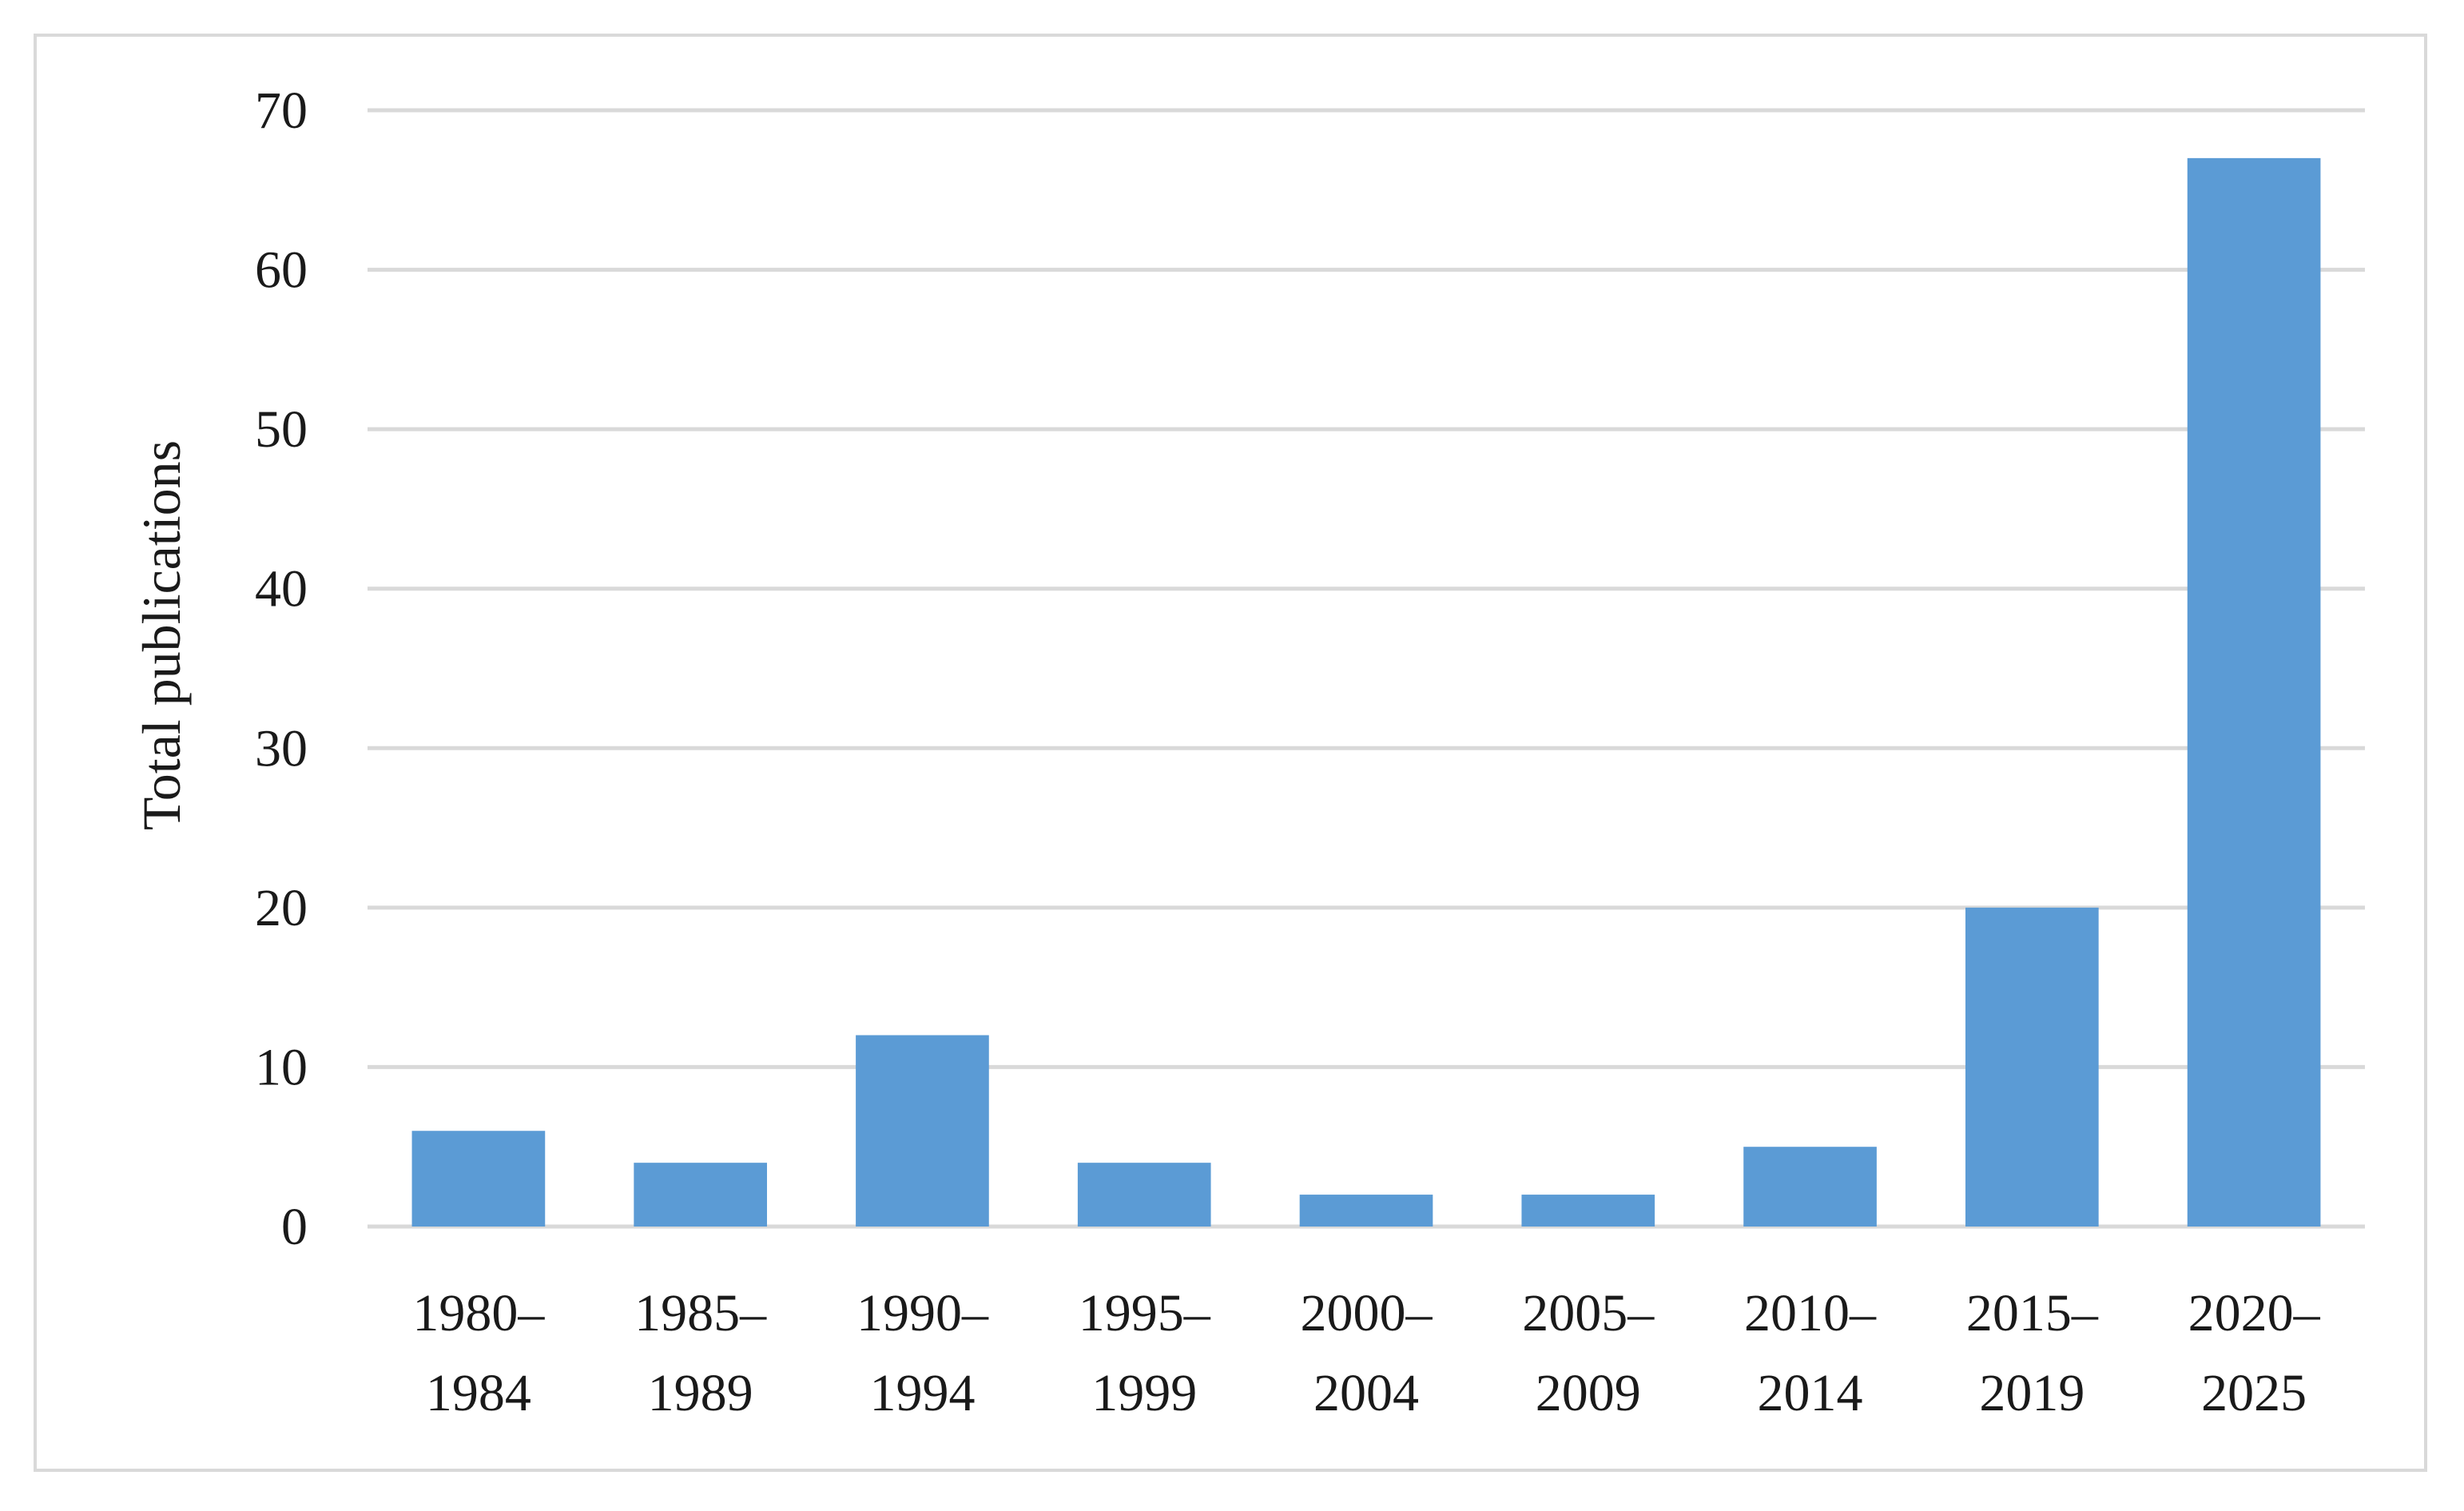 This screenshot has width=2464, height=1511. What do you see at coordinates (1145, 1353) in the screenshot?
I see `x-tick-label: 1995– 1999` at bounding box center [1145, 1353].